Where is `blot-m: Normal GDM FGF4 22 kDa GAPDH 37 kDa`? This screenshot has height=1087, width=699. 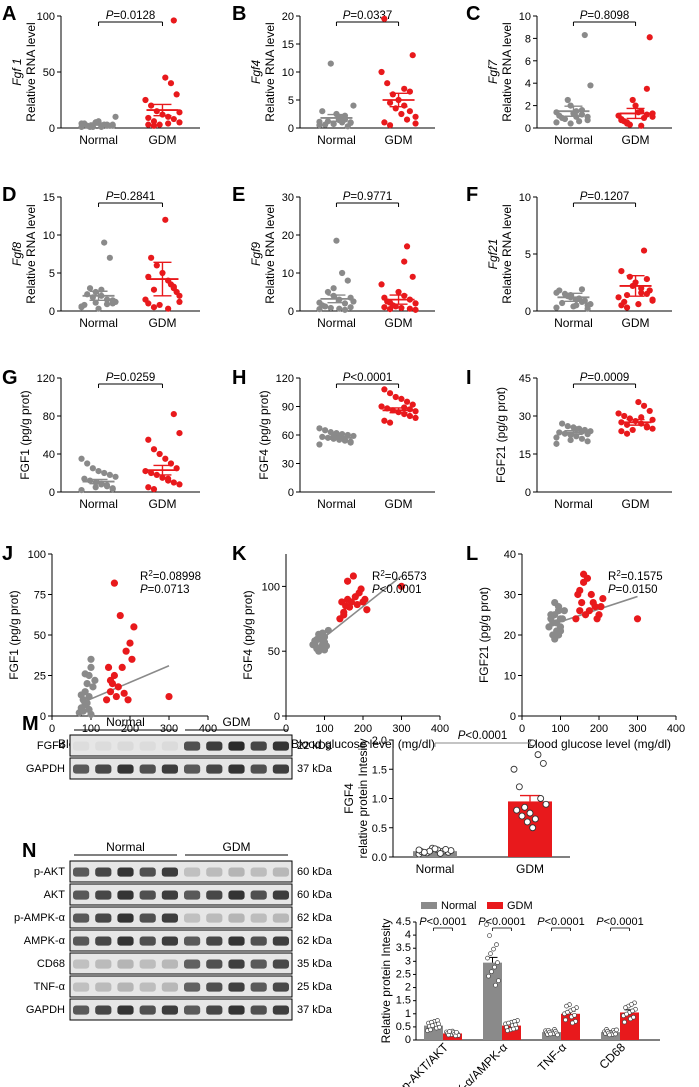 blot-m: Normal GDM FGF4 22 kDa GAPDH 37 kDa is located at coordinates (179, 747).